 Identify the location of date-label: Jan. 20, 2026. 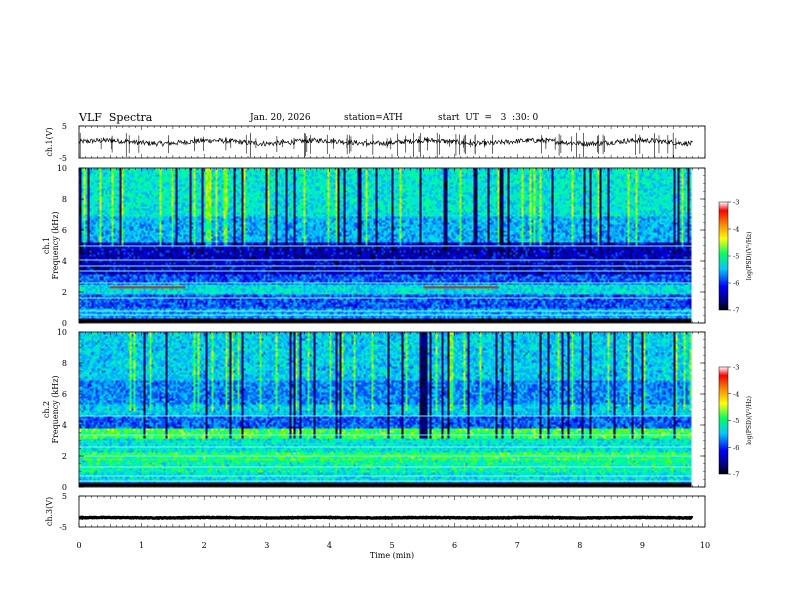
(280, 118).